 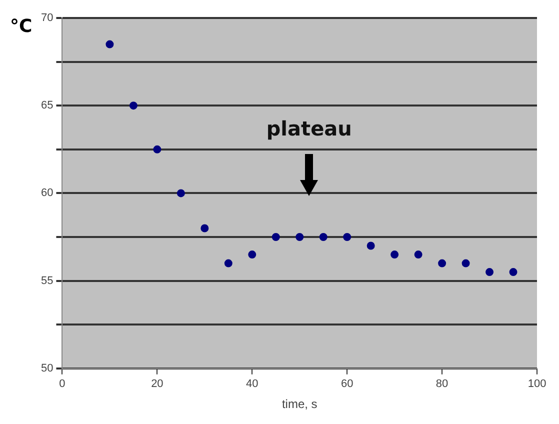 What do you see at coordinates (537, 384) in the screenshot?
I see `x-tick-label: 100` at bounding box center [537, 384].